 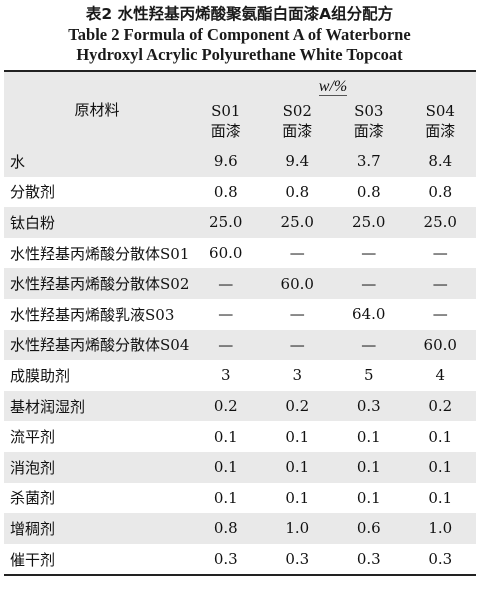 I want to click on sample-code: S03, so click(x=369, y=111).